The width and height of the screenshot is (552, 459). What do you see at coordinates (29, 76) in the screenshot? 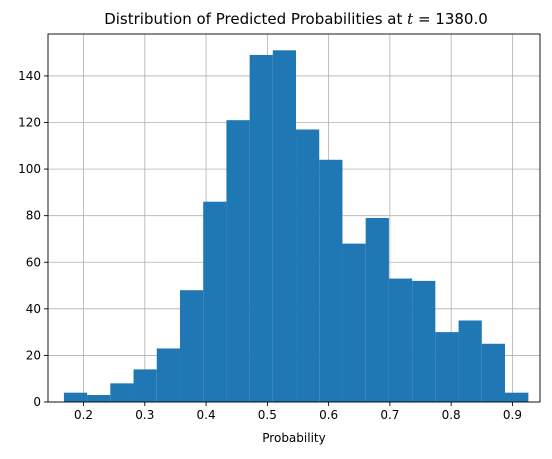
I see `y-tick-label: 140` at bounding box center [29, 76].